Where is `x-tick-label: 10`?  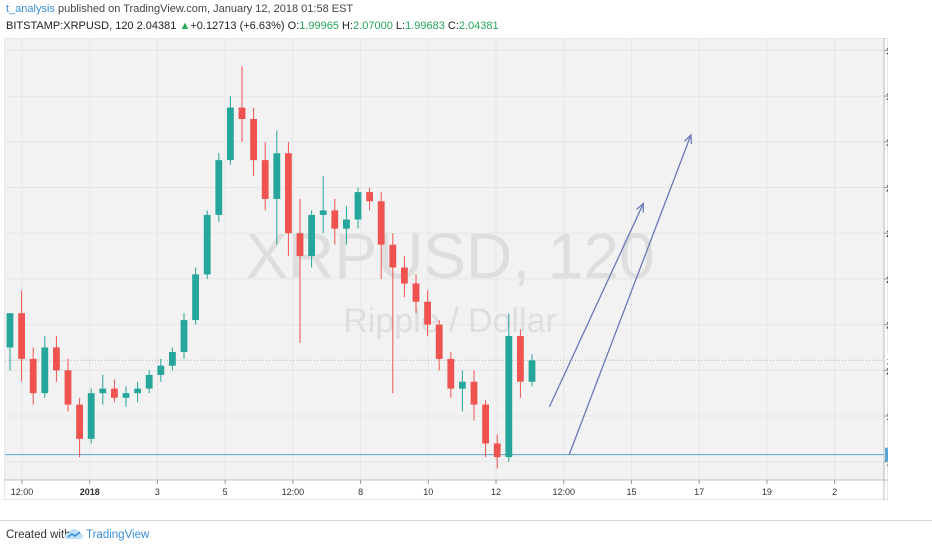 x-tick-label: 10 is located at coordinates (428, 492).